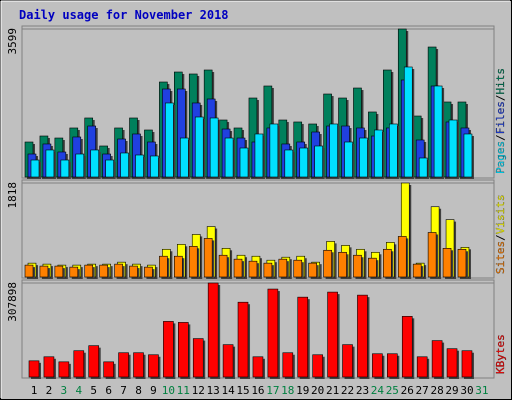 The width and height of the screenshot is (512, 400). What do you see at coordinates (198, 390) in the screenshot?
I see `x-tick-label: 12` at bounding box center [198, 390].